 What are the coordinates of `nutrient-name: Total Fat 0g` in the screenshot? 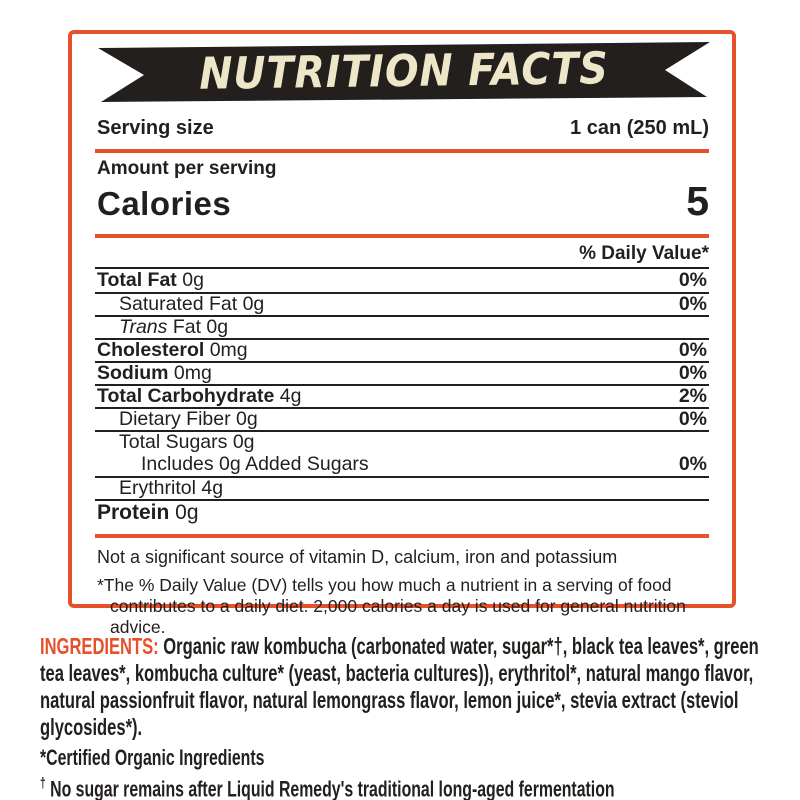 It's located at (150, 280).